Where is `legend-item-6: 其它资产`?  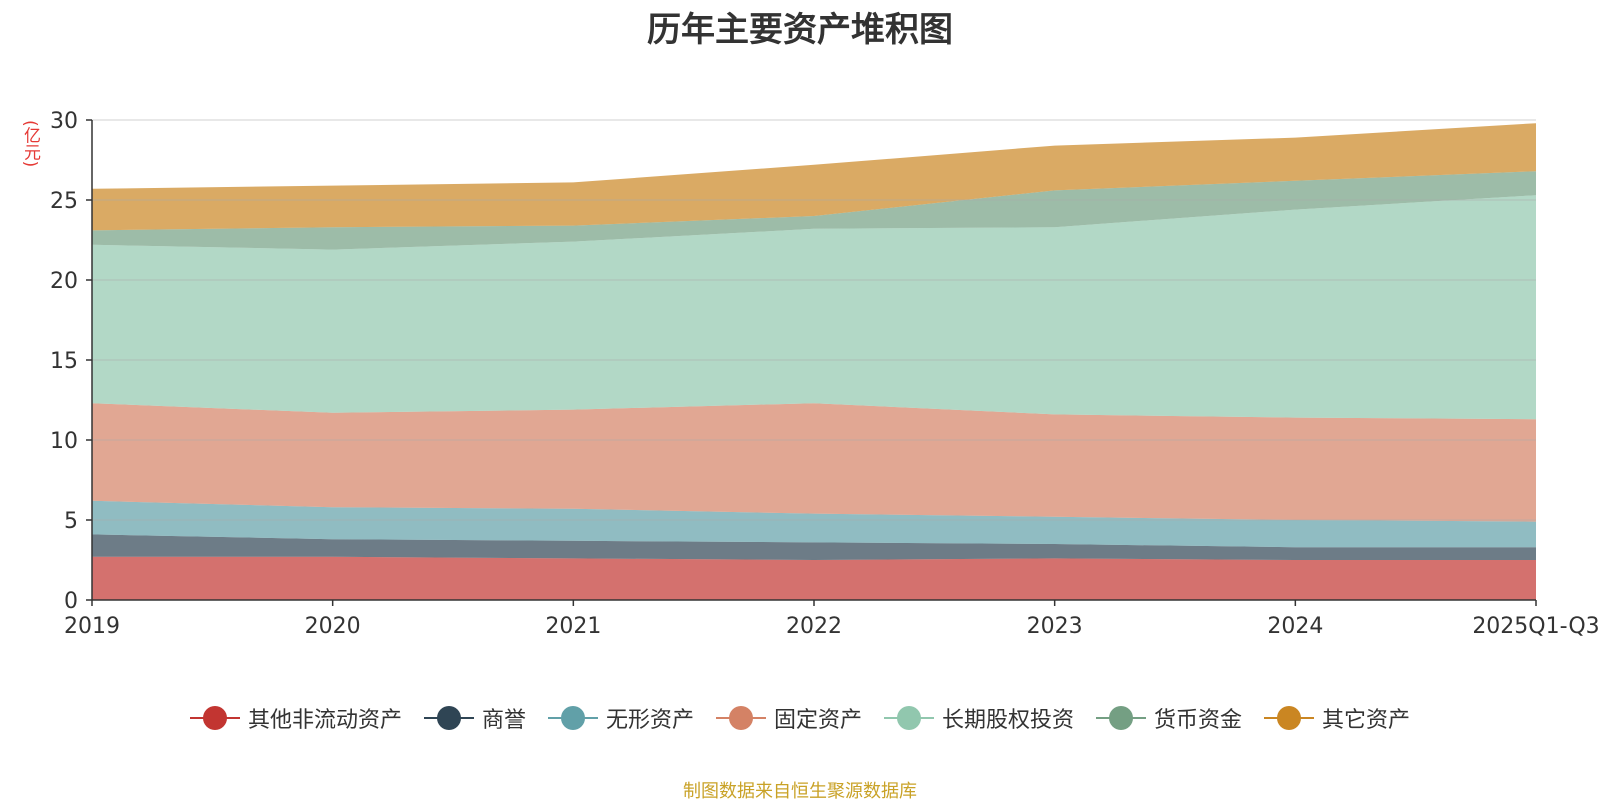
legend-item-6: 其它资产 is located at coordinates (1337, 718).